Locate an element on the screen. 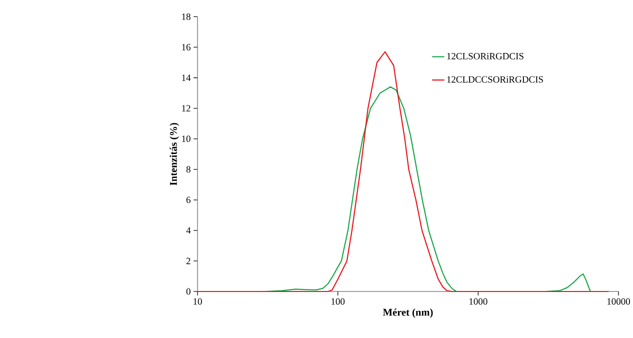 The width and height of the screenshot is (633, 338). y-tick-label: 12 is located at coordinates (186, 108).